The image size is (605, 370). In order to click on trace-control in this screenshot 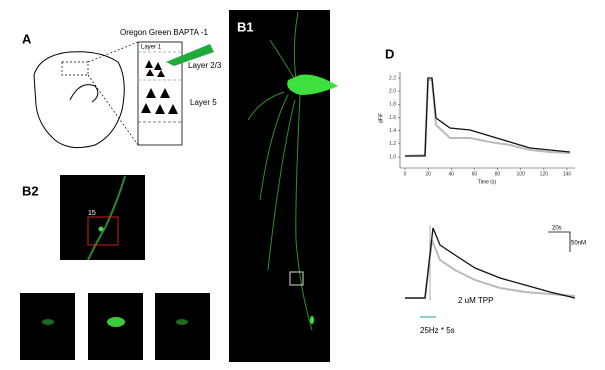, I will do `click(487, 118)`.